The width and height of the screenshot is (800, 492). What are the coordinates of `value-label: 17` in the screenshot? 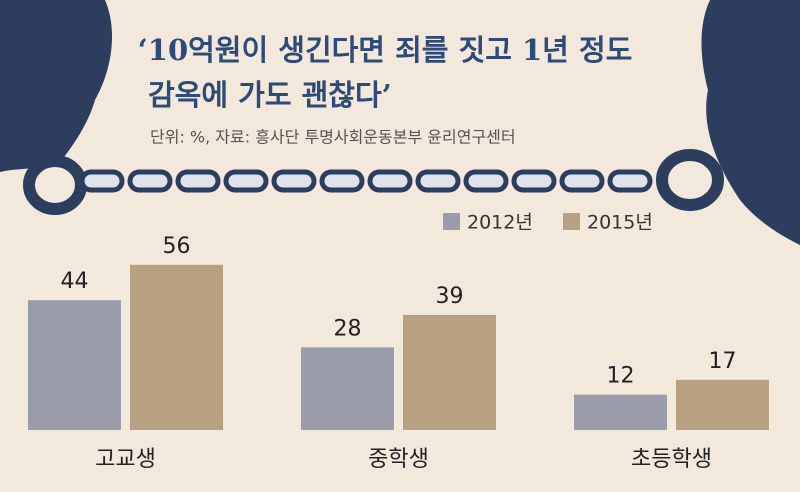 It's located at (723, 361).